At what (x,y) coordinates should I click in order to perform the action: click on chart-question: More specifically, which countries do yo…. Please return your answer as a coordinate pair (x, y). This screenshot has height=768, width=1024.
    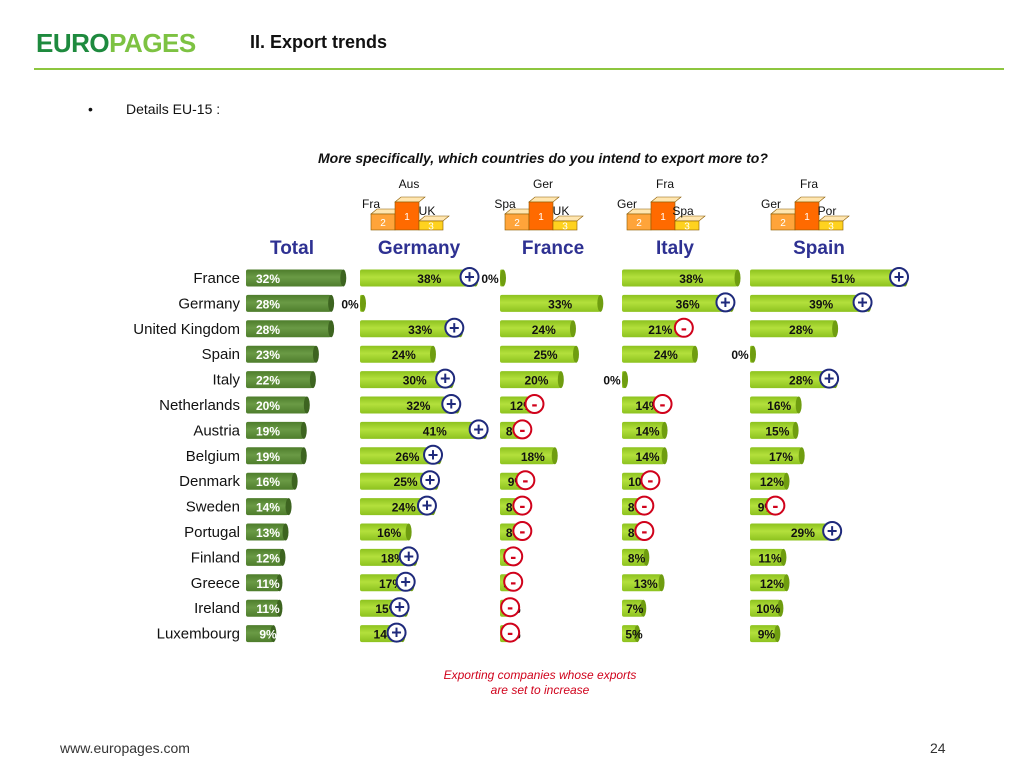
    Looking at the image, I should click on (543, 158).